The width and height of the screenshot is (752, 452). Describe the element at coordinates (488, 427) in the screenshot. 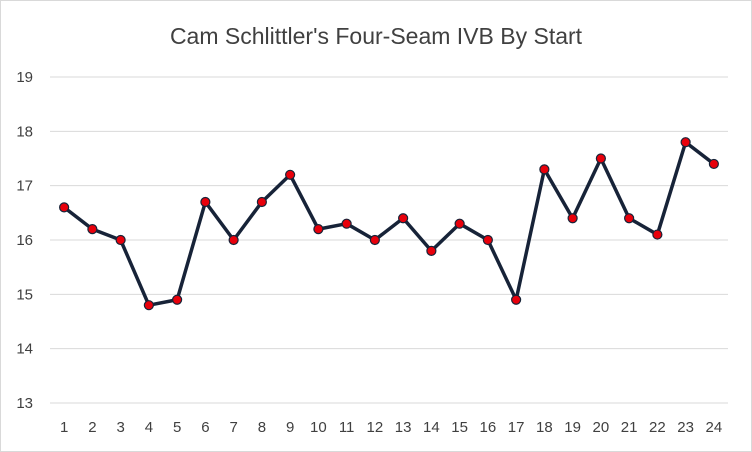

I see `x-tick-label: 16` at that location.